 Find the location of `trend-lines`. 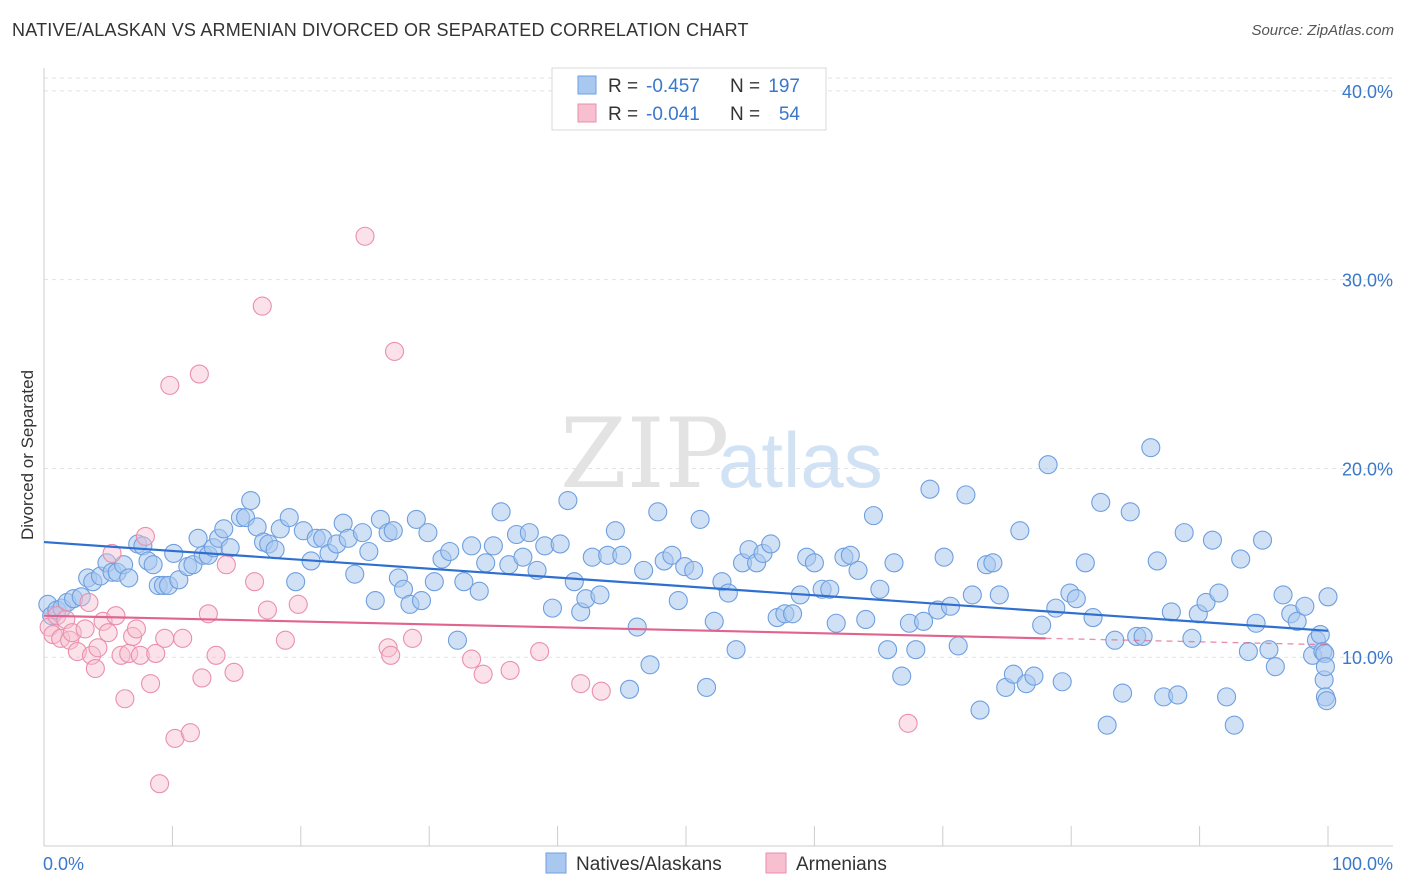

trend-lines is located at coordinates (686, 593).